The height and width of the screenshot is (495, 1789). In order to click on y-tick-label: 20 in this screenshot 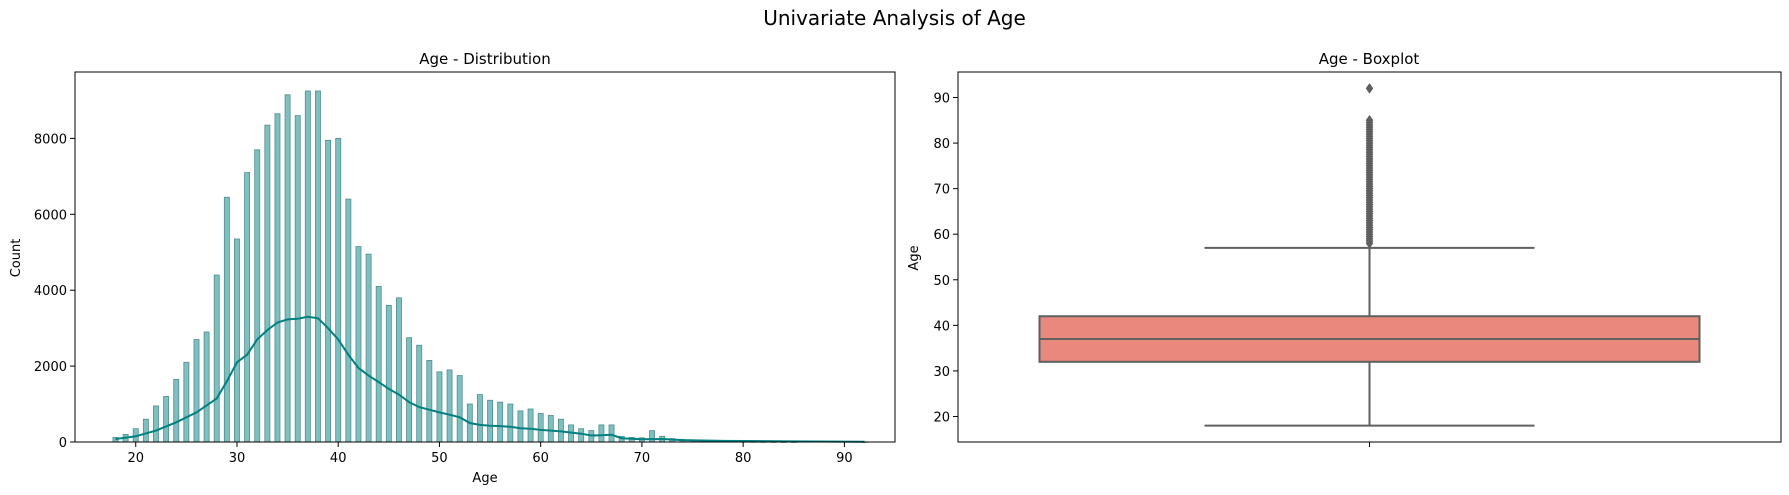, I will do `click(941, 417)`.